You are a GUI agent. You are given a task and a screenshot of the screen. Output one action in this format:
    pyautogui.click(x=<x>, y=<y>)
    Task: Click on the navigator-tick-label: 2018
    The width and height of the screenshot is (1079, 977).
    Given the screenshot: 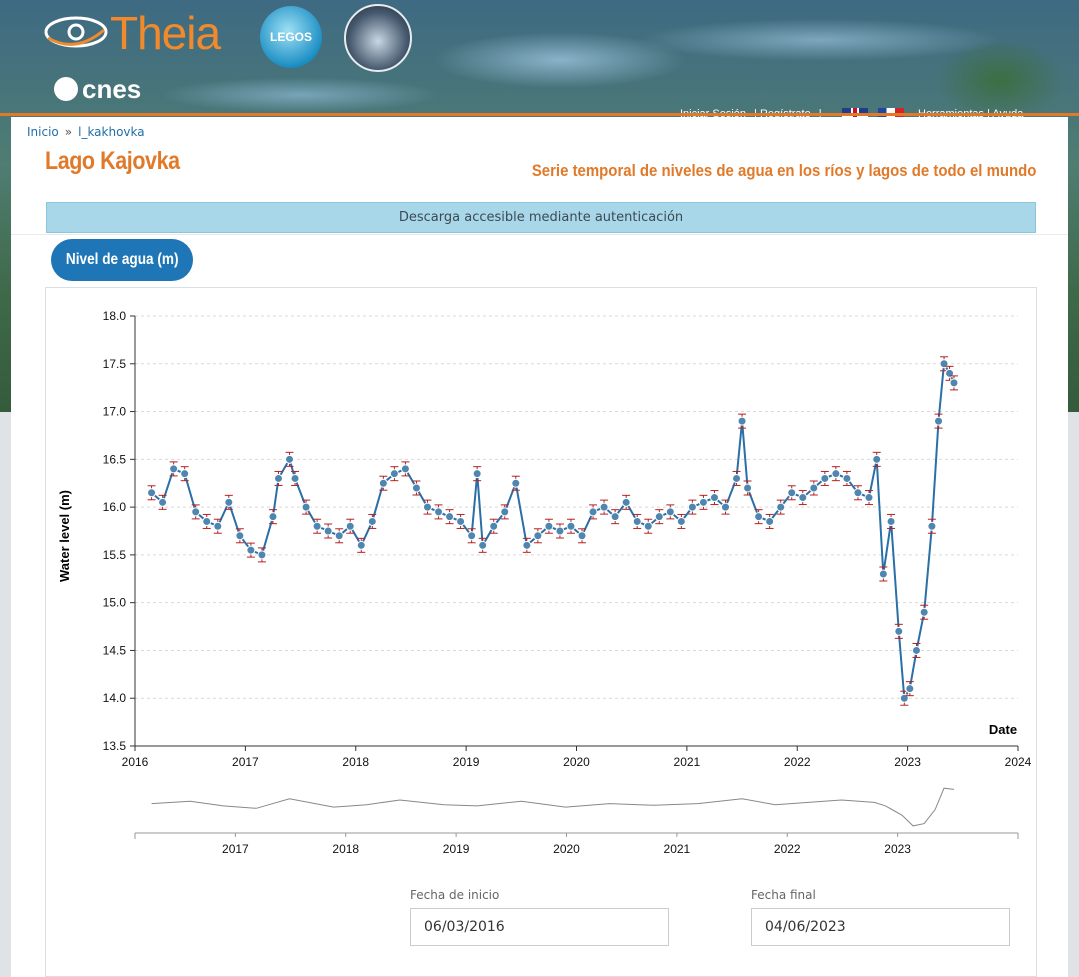 What is the action you would take?
    pyautogui.click(x=345, y=849)
    